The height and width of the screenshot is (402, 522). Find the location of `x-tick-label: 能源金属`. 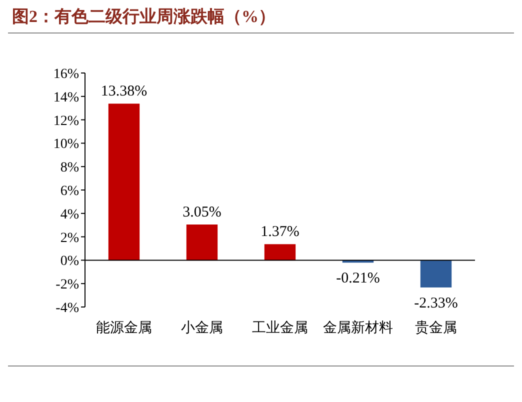

x-tick-label: 能源金属 is located at coordinates (124, 328).